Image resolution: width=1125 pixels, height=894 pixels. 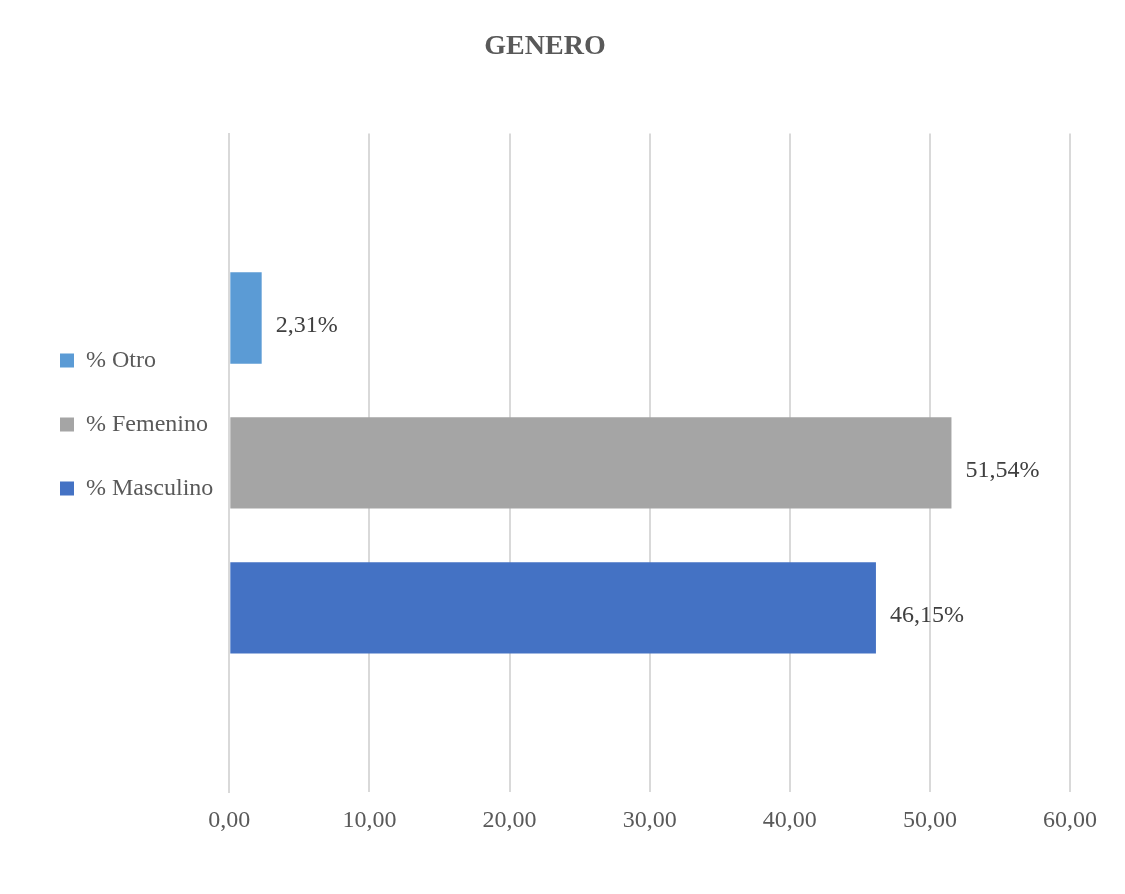 What do you see at coordinates (369, 818) in the screenshot?
I see `x-tick-label: 10,00` at bounding box center [369, 818].